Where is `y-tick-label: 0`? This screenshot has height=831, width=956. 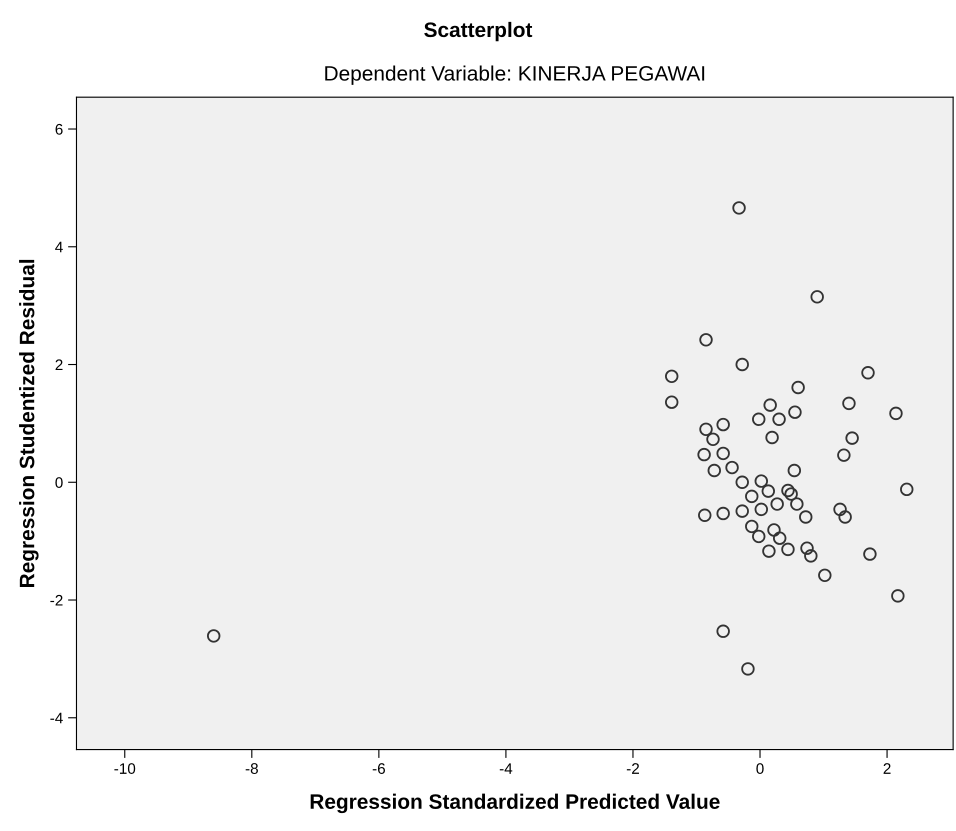 y-tick-label: 0 is located at coordinates (59, 482).